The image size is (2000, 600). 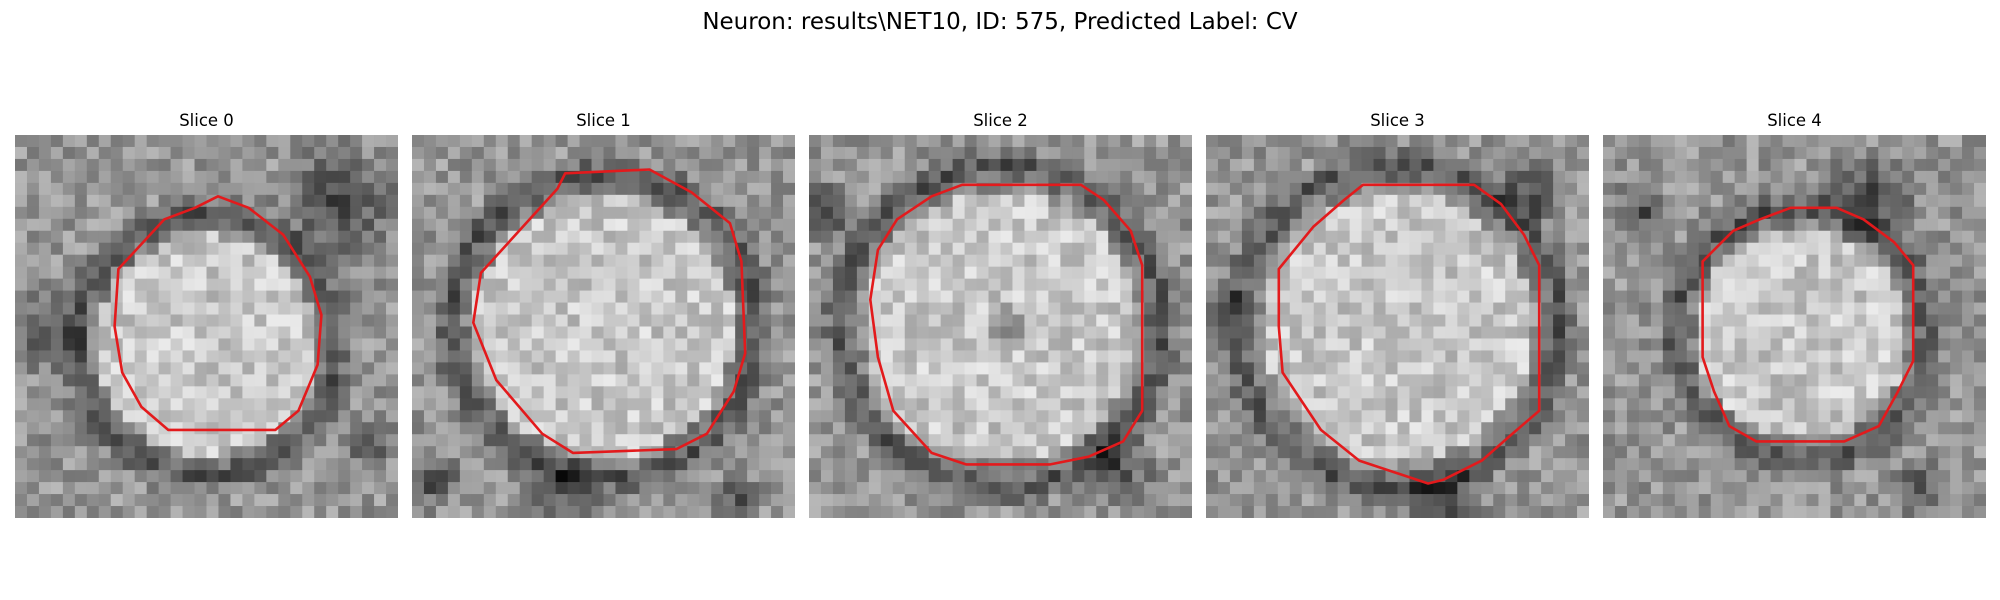 What do you see at coordinates (206, 120) in the screenshot?
I see `slice-title: Slice 0` at bounding box center [206, 120].